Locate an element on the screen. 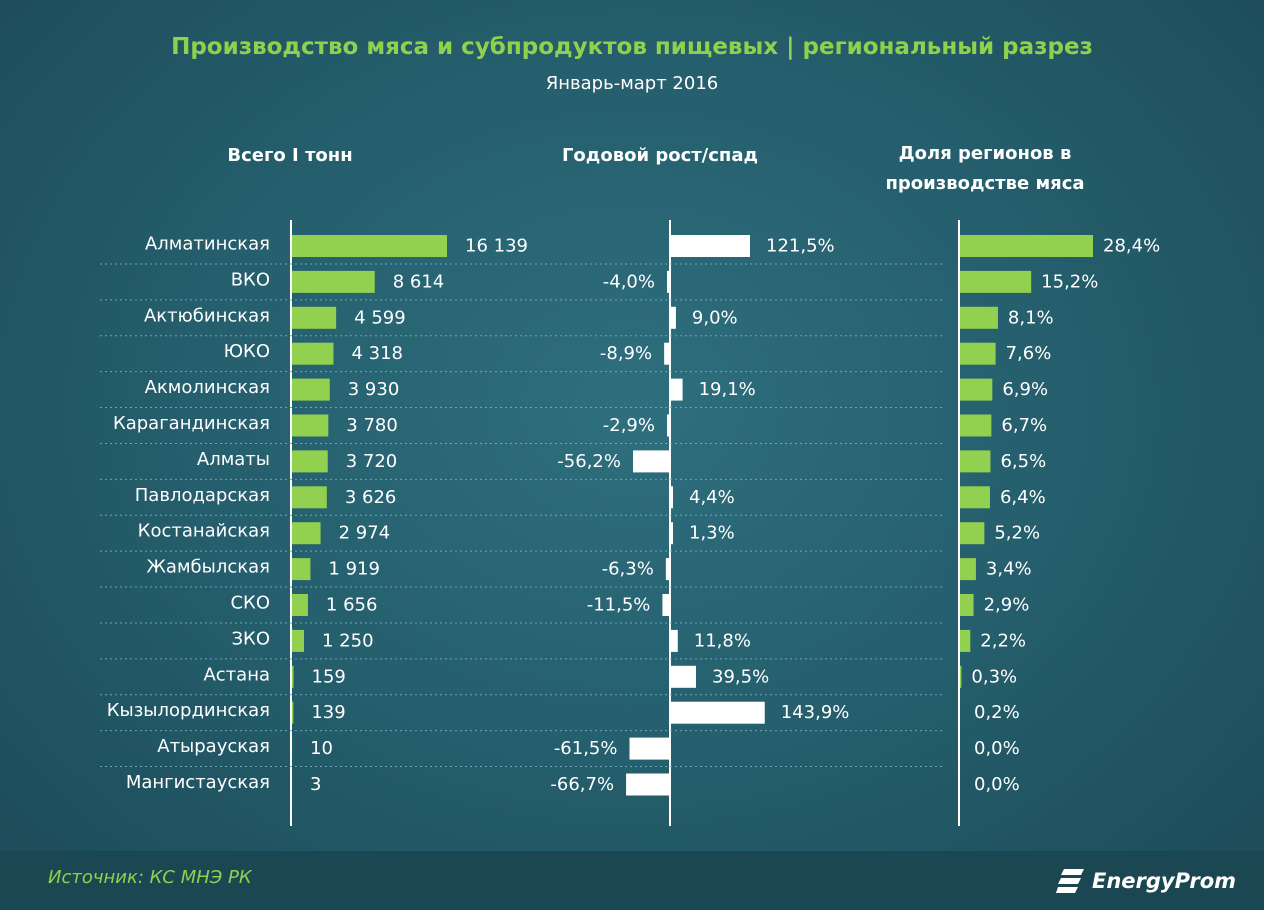 The image size is (1264, 910). category-label: Мангистауская is located at coordinates (198, 782).